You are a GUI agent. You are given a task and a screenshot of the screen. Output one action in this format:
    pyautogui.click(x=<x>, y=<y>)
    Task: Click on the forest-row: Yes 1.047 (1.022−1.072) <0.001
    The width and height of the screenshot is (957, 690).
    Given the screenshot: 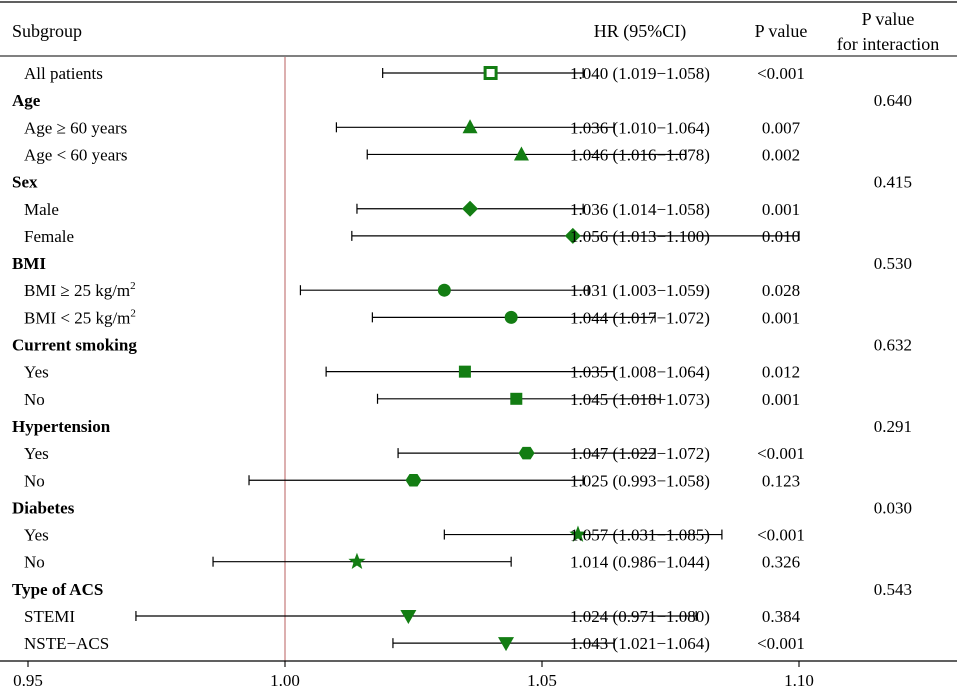 What is the action you would take?
    pyautogui.click(x=414, y=453)
    